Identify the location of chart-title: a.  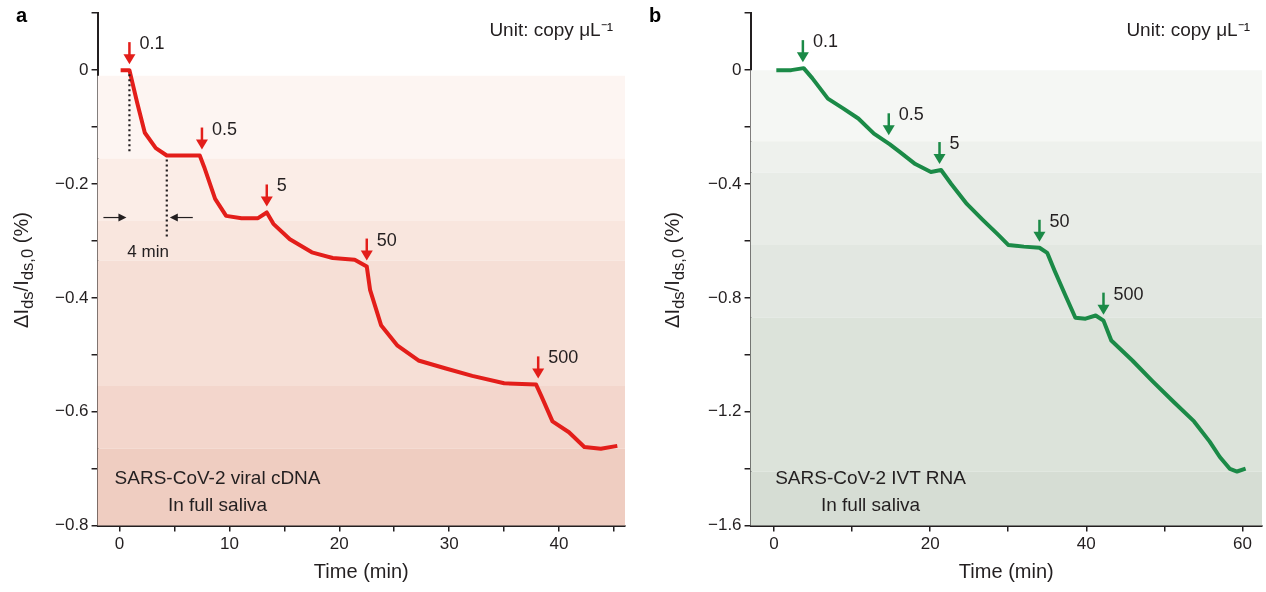
(22, 14).